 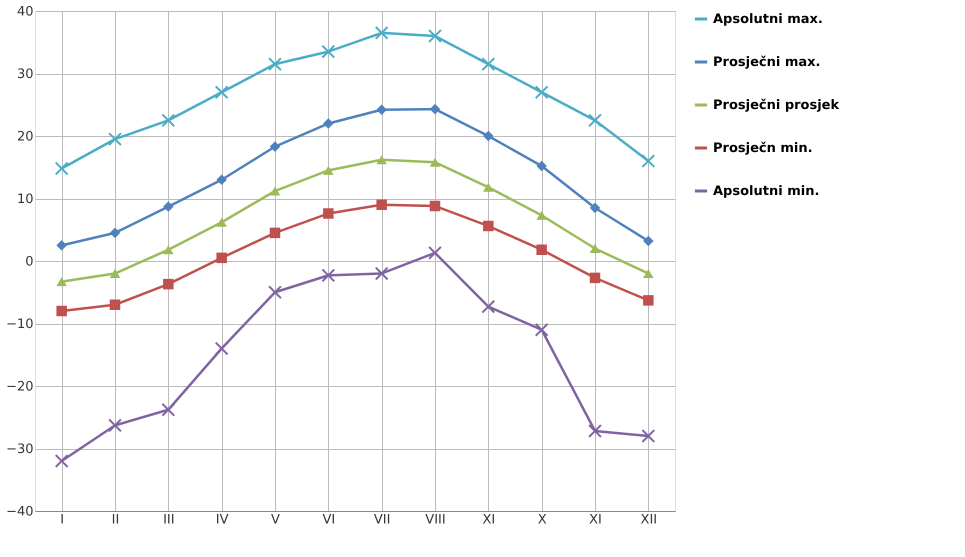 What do you see at coordinates (20, 512) in the screenshot?
I see `y-tick-label: −40` at bounding box center [20, 512].